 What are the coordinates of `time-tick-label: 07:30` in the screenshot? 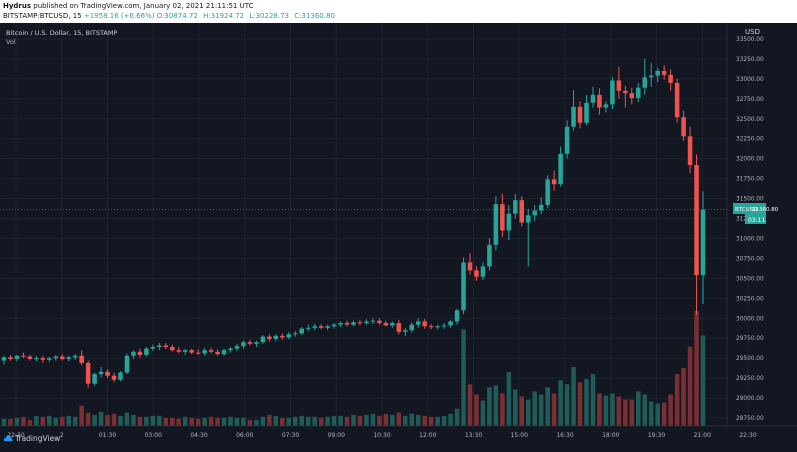 It's located at (290, 435).